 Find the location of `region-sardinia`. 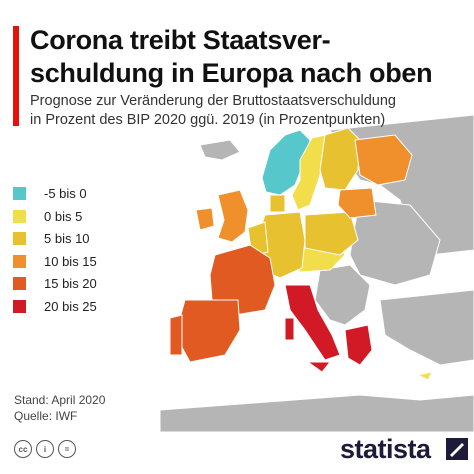

region-sardinia is located at coordinates (289, 329).